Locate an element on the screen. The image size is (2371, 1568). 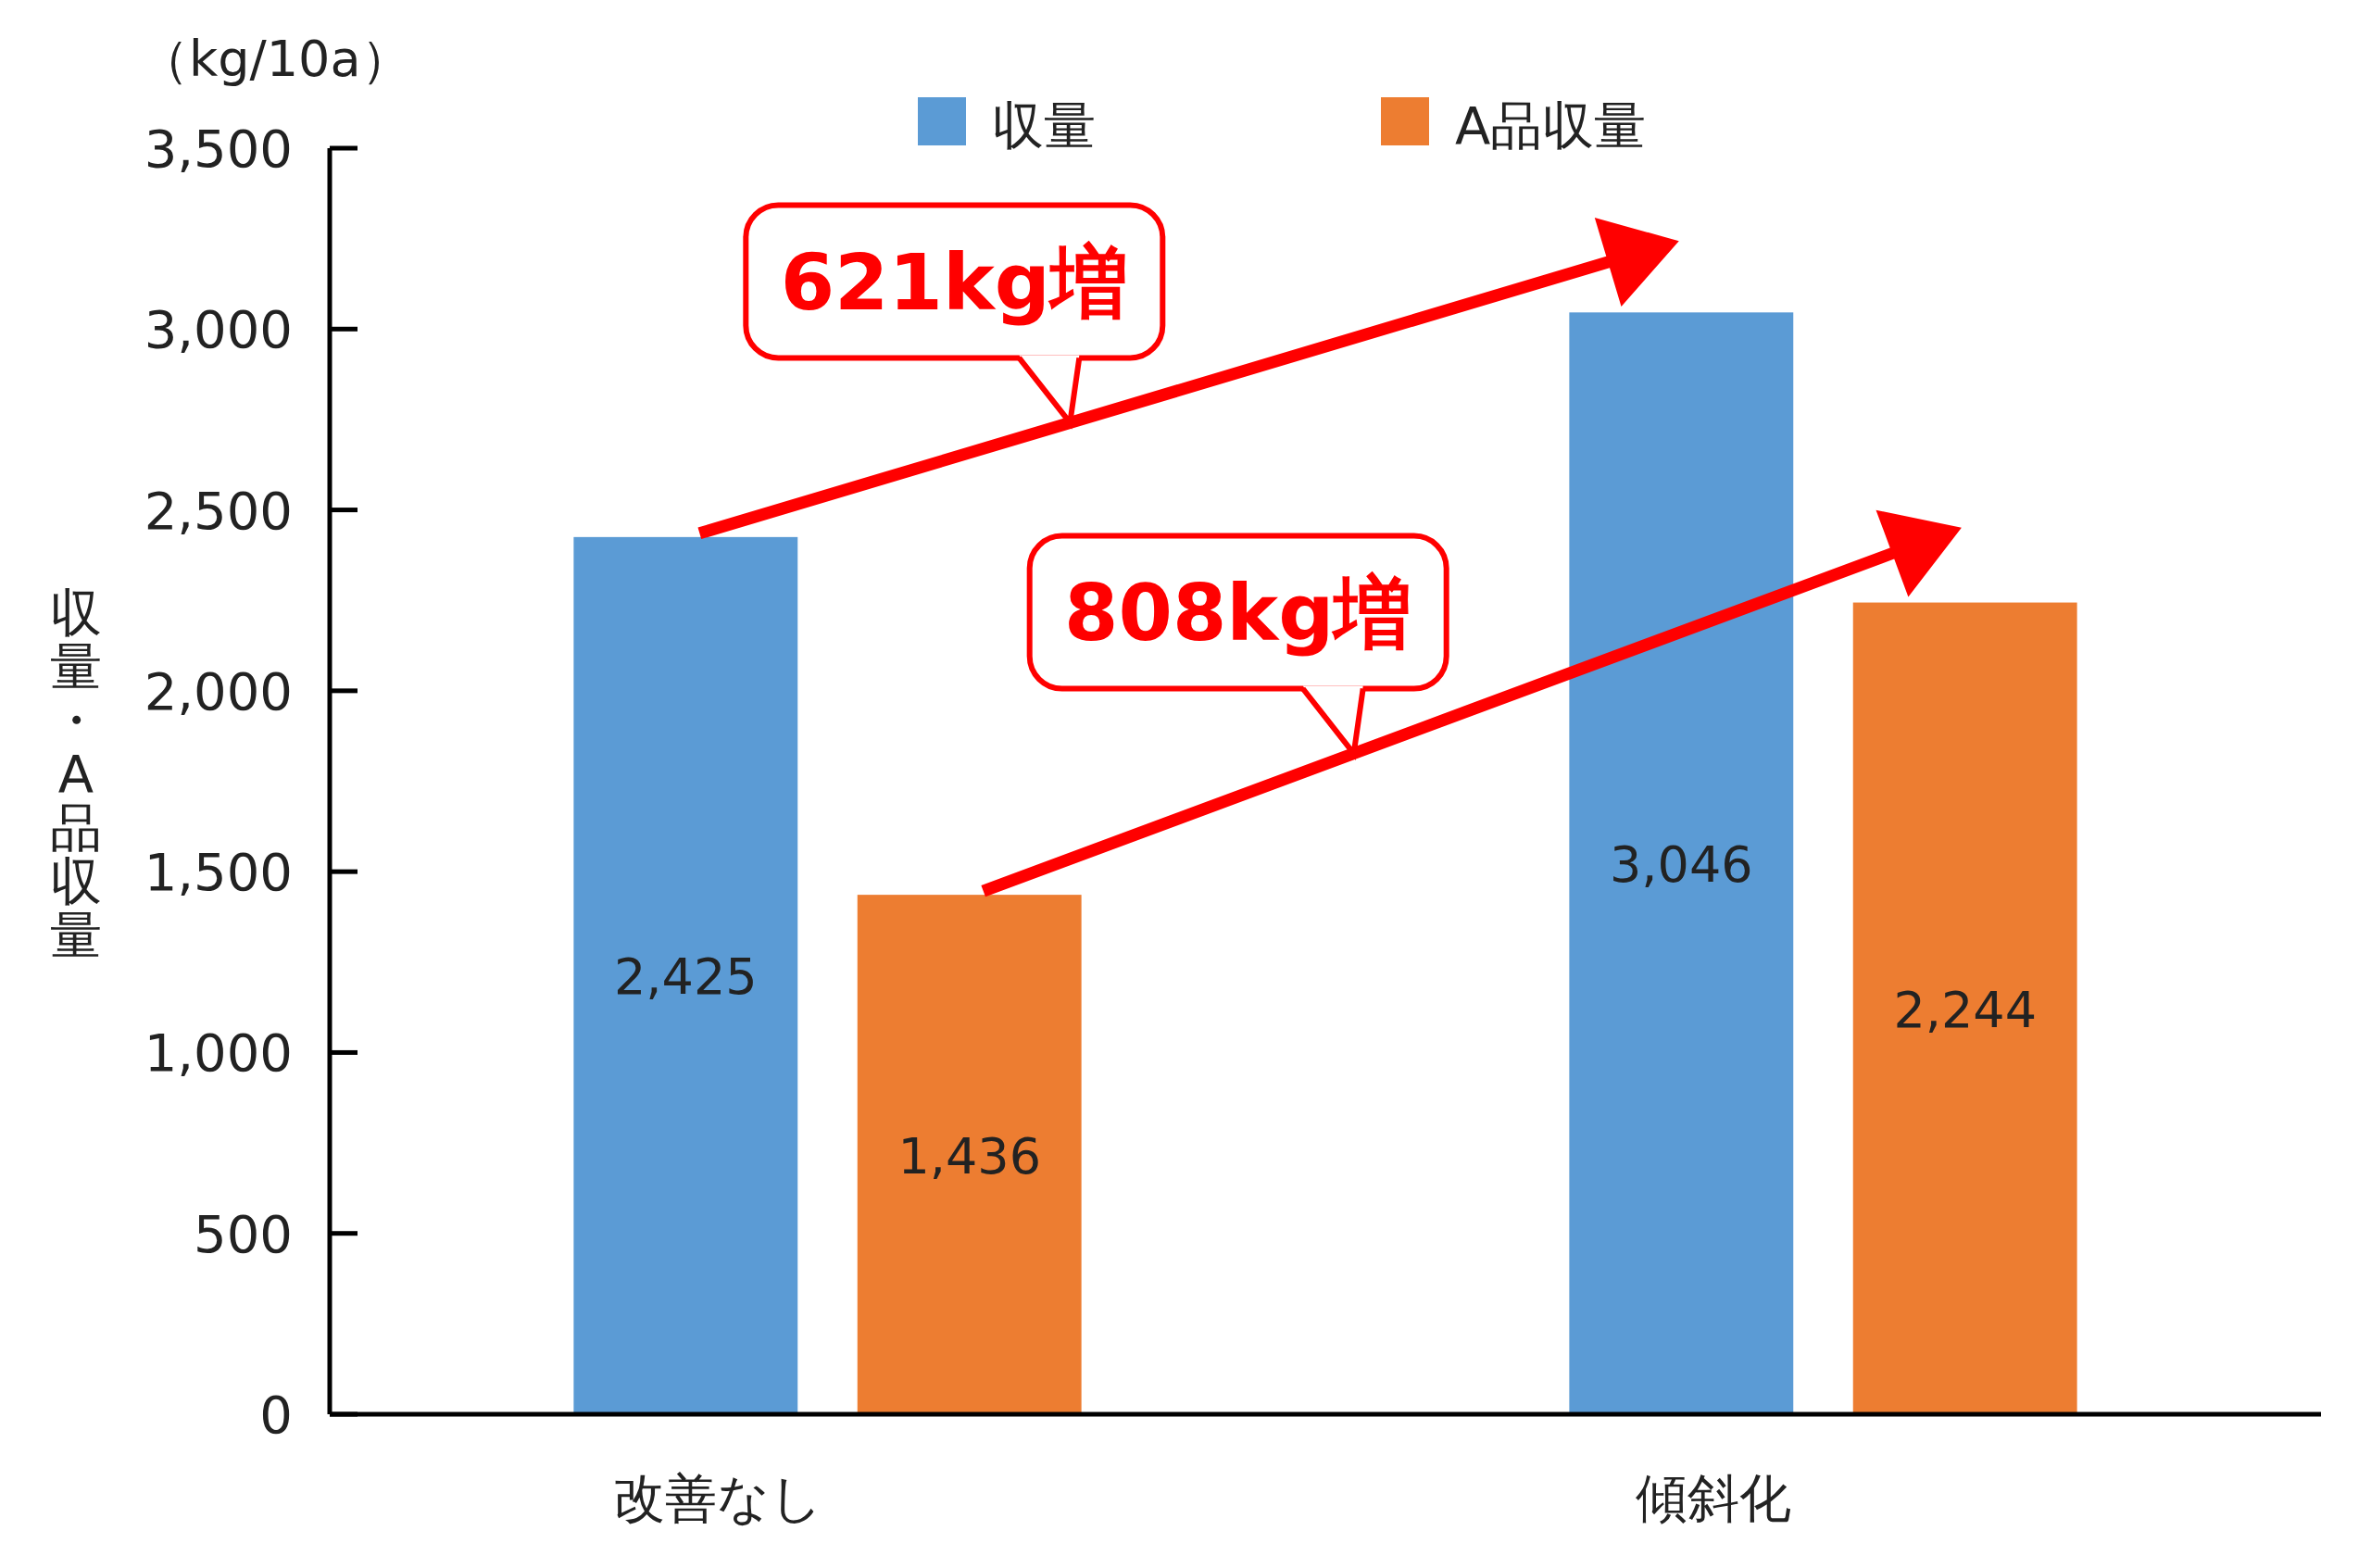
y-tick-label: 3,000 is located at coordinates (218, 329).